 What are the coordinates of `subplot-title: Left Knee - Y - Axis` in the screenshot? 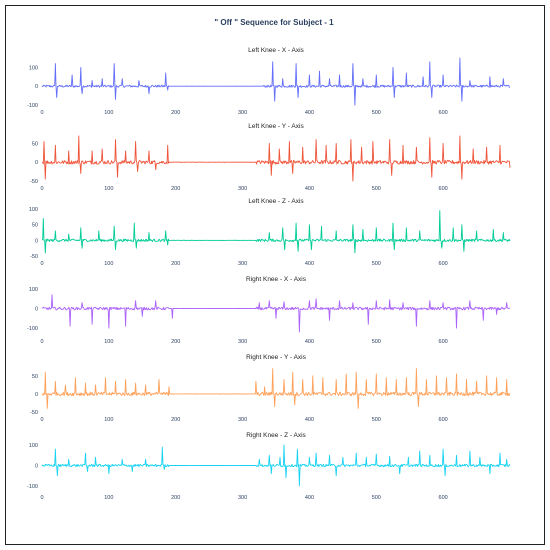 It's located at (276, 126).